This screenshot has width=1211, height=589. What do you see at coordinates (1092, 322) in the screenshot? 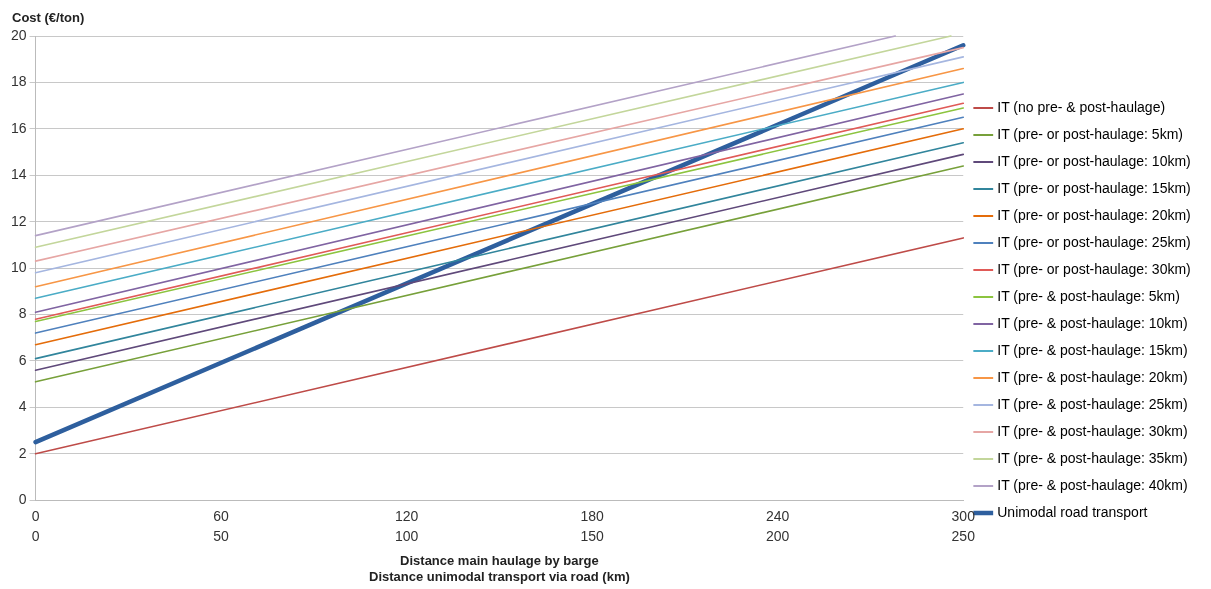
I see `legend-label: IT (pre- & post-haulage: 10km)` at bounding box center [1092, 322].